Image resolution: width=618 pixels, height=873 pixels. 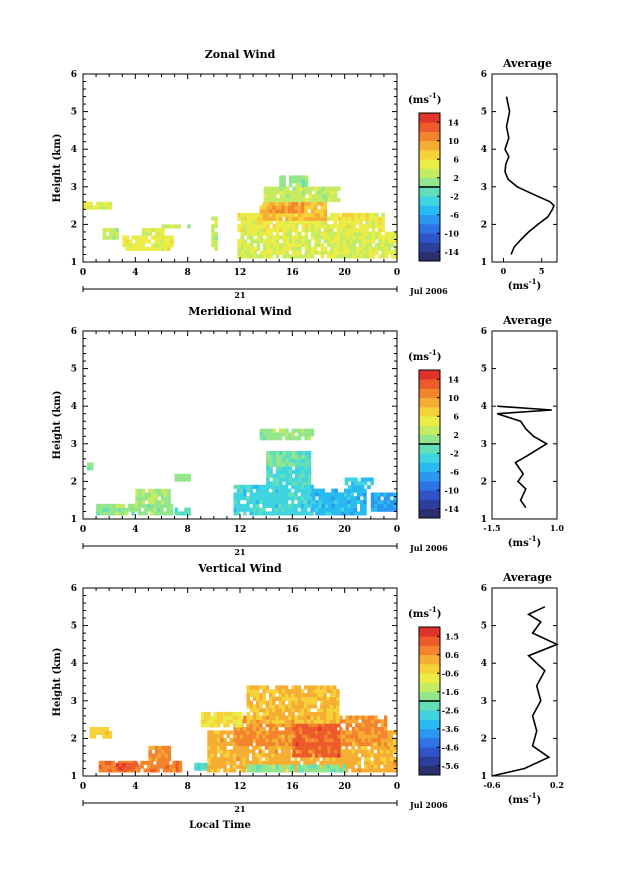 I want to click on y-tick-label: 1, so click(x=74, y=520).